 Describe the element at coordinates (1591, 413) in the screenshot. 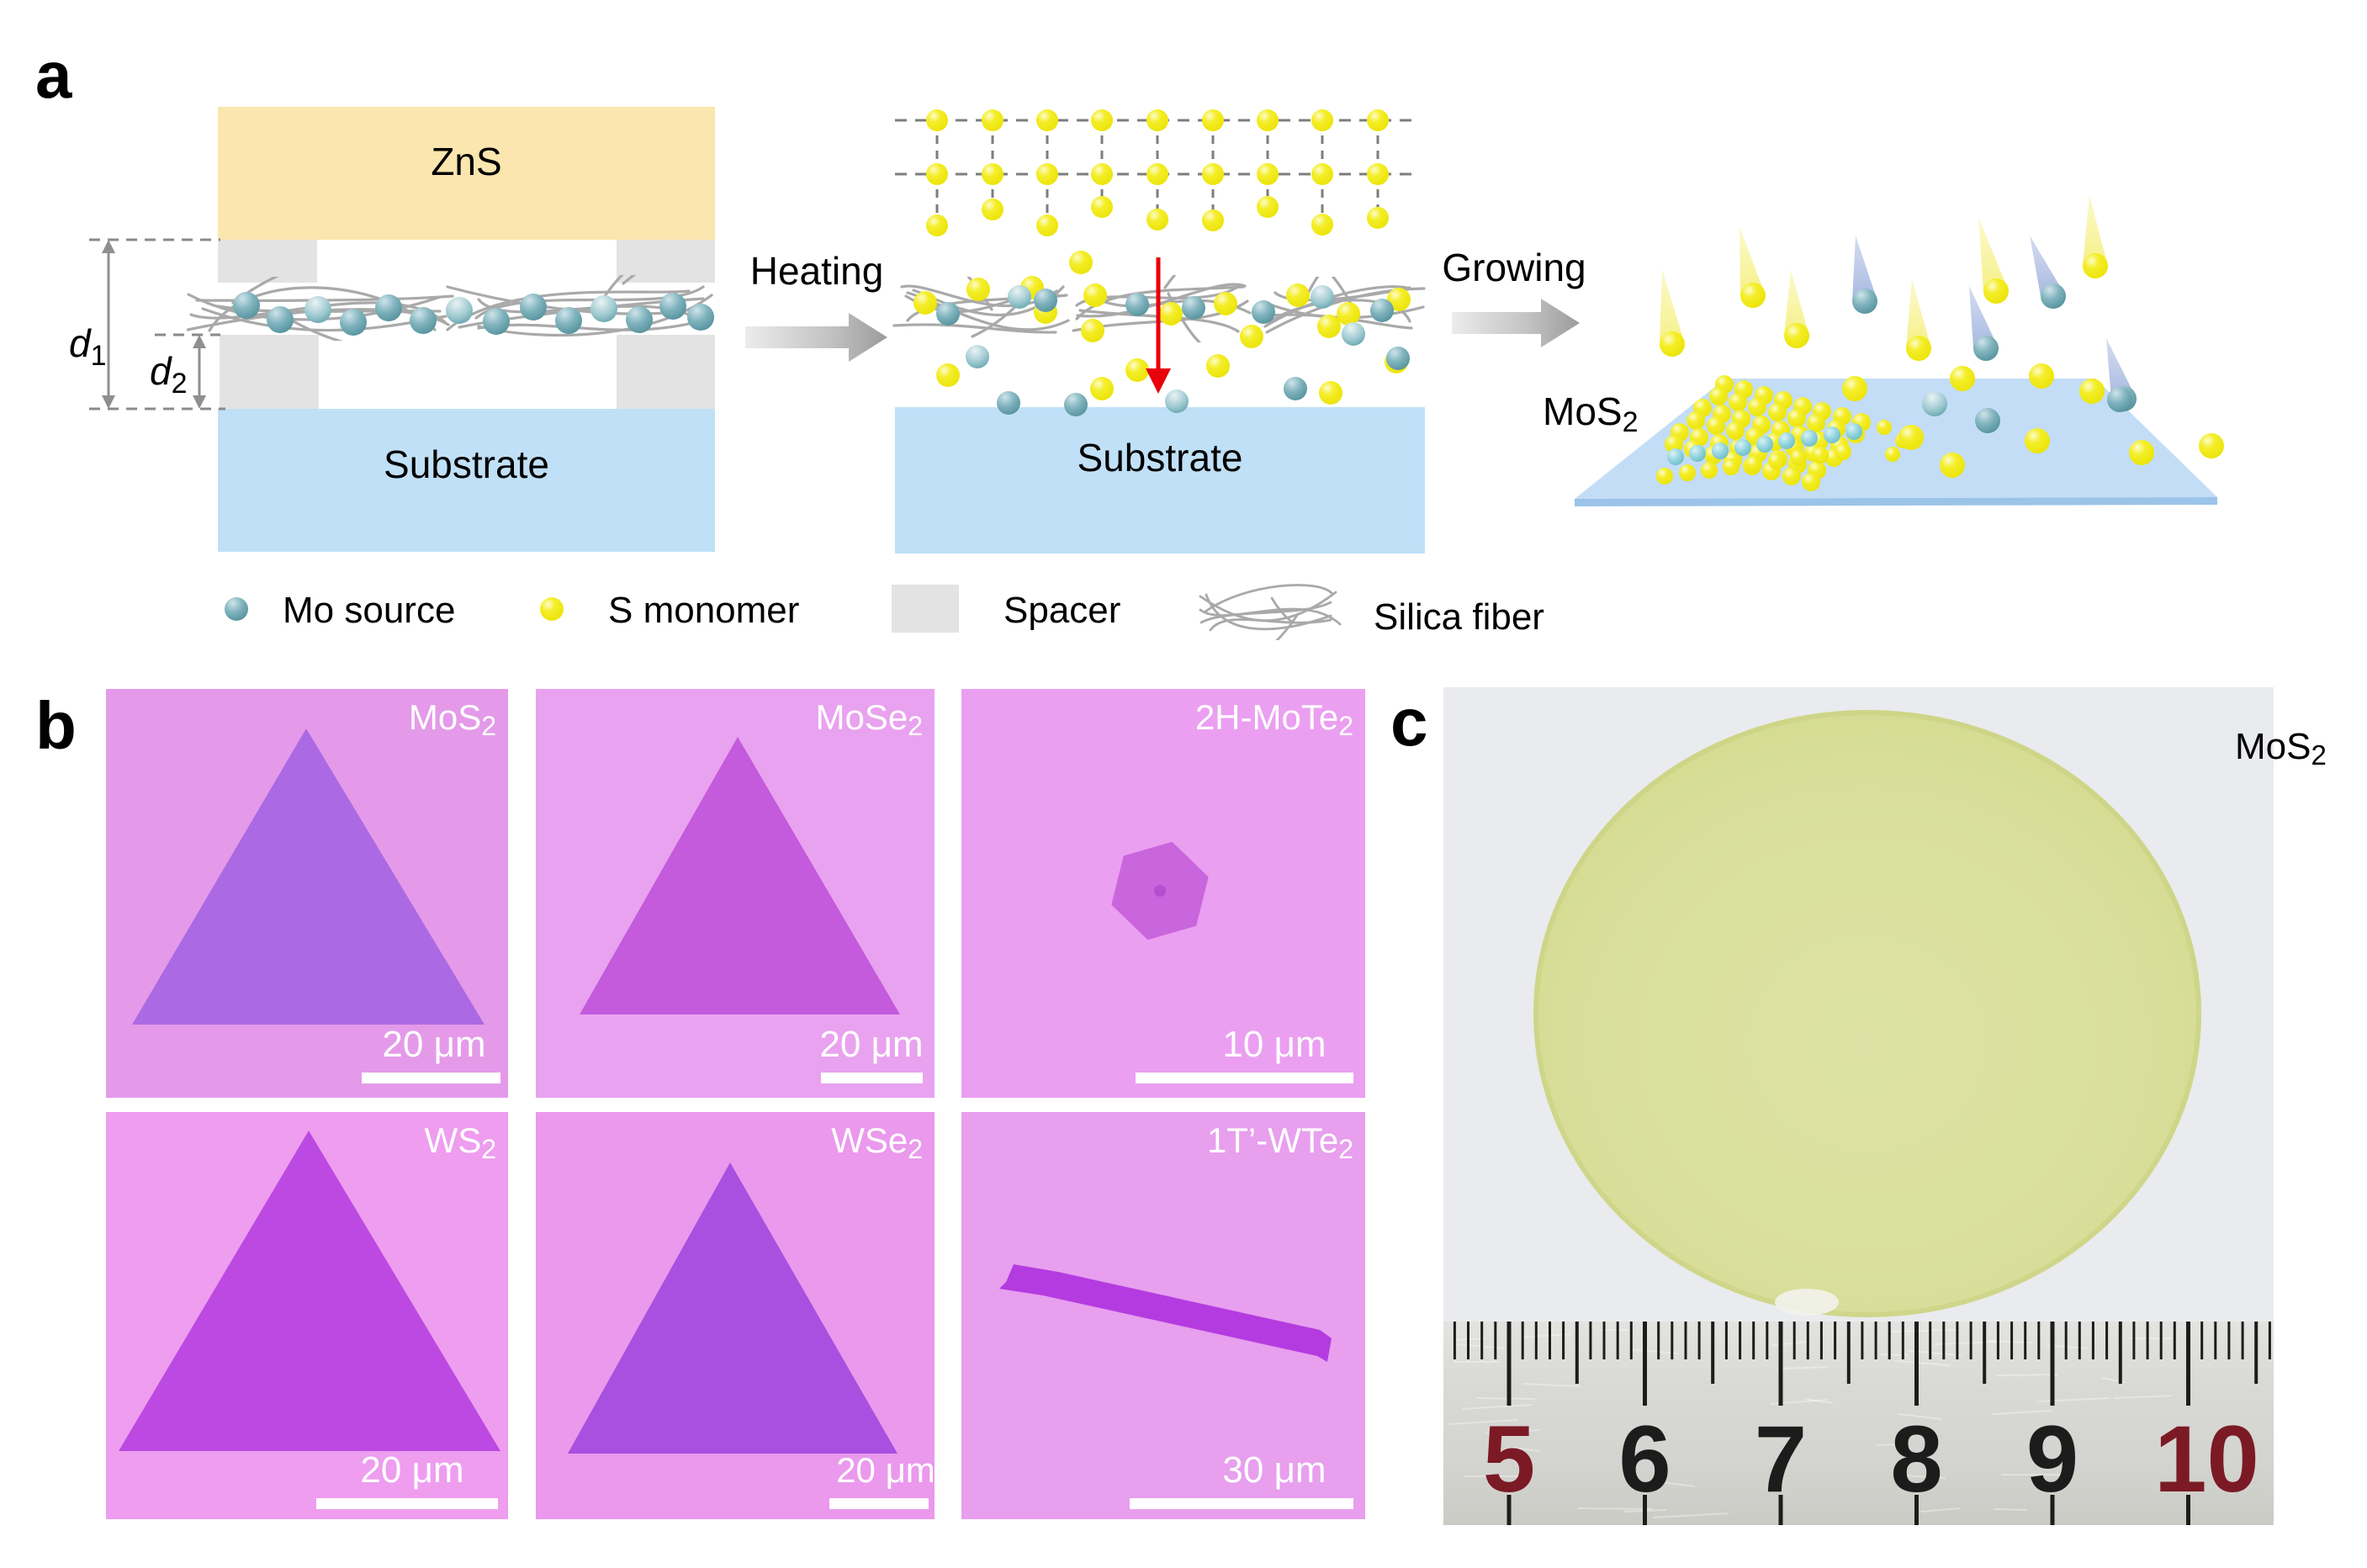

I see `svg-text: MoS2` at that location.